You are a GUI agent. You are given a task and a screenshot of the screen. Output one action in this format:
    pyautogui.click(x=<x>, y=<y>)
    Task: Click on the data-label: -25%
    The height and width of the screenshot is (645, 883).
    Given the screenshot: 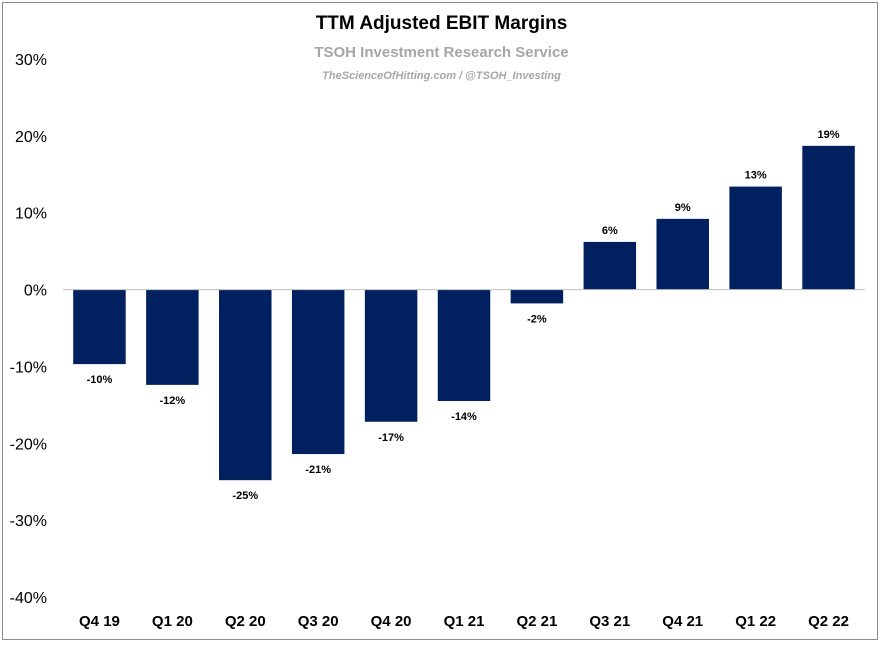 What is the action you would take?
    pyautogui.click(x=245, y=496)
    